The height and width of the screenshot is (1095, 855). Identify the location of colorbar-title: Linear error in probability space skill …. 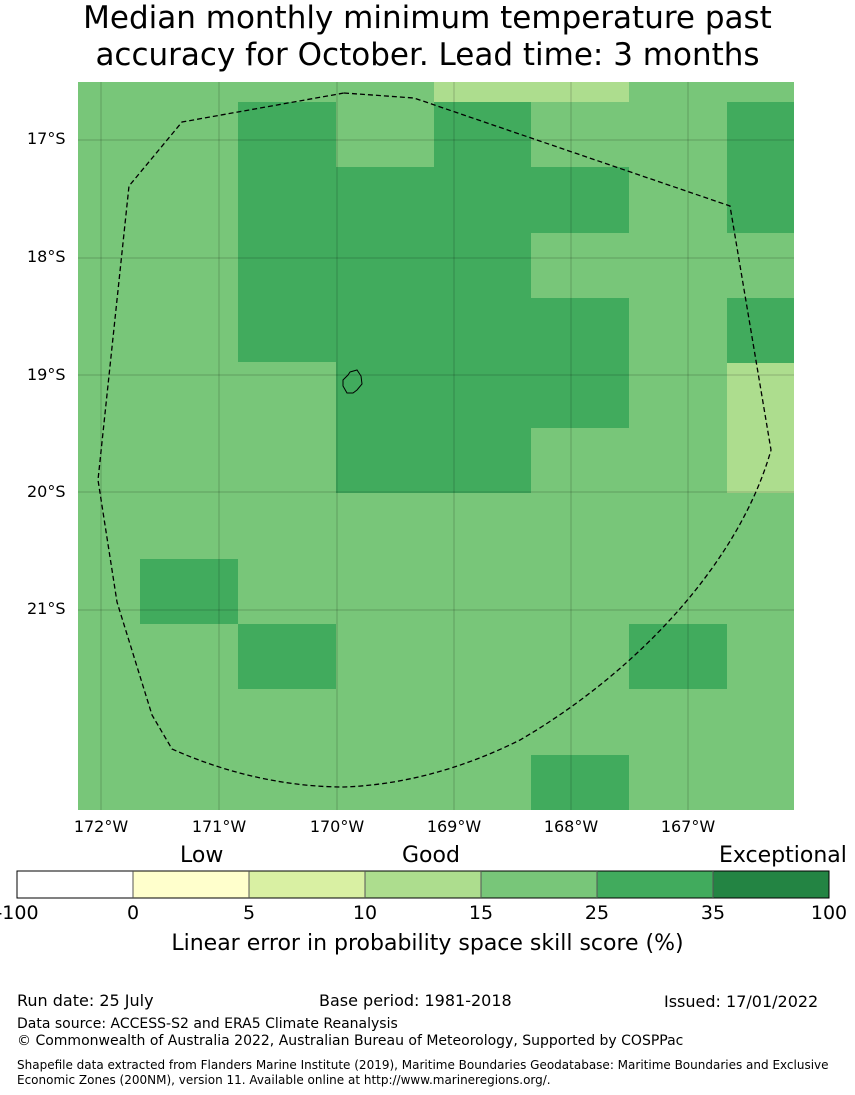
(427, 943).